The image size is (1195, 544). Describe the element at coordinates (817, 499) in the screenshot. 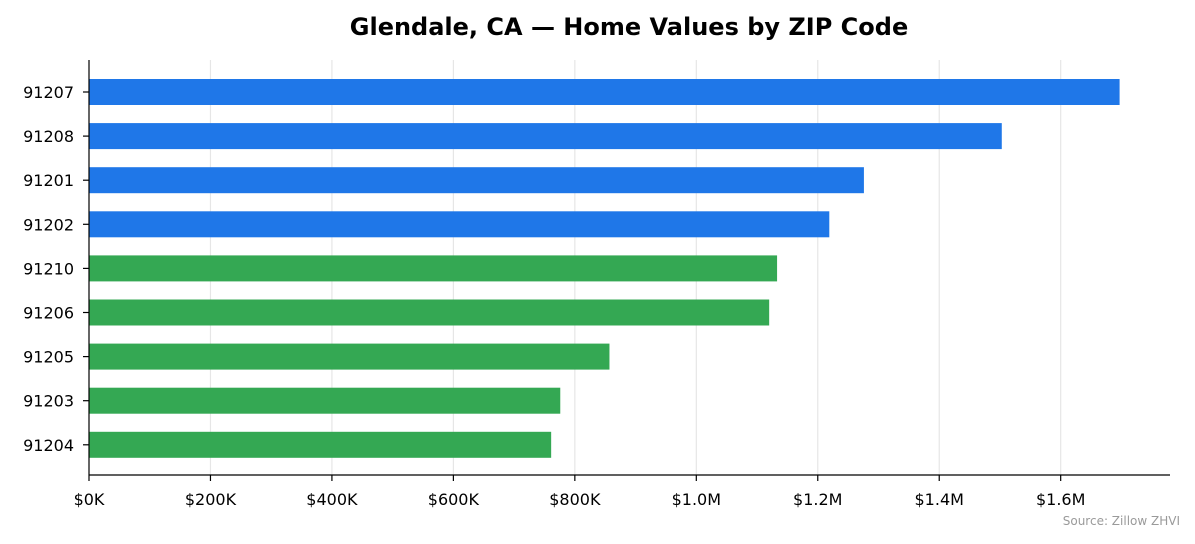

I see `x-tick-label: $1.2M` at that location.